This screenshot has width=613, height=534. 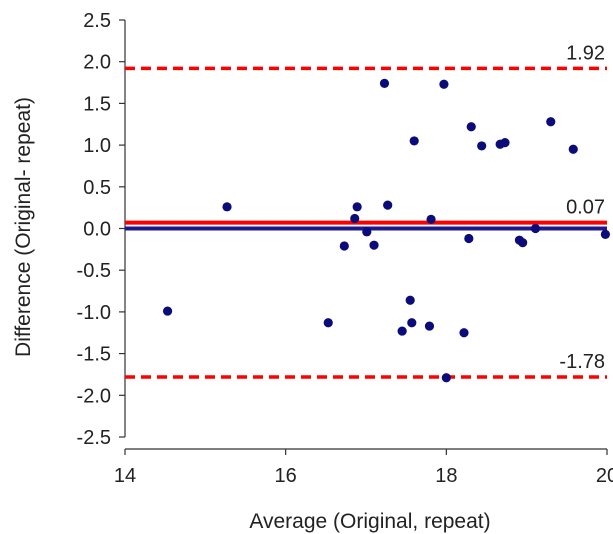 I want to click on x-tick-label: 20, so click(x=604, y=476).